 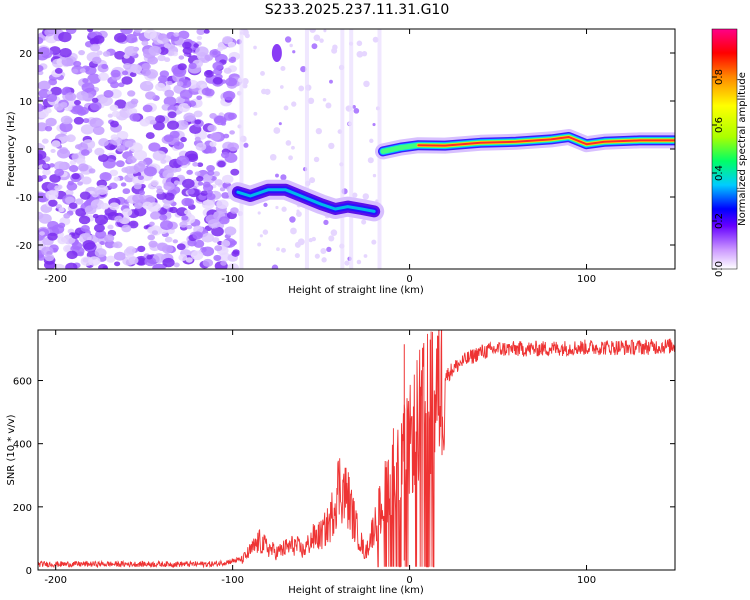 What do you see at coordinates (25, 102) in the screenshot?
I see `spectrogram-ytick-label: 10` at bounding box center [25, 102].